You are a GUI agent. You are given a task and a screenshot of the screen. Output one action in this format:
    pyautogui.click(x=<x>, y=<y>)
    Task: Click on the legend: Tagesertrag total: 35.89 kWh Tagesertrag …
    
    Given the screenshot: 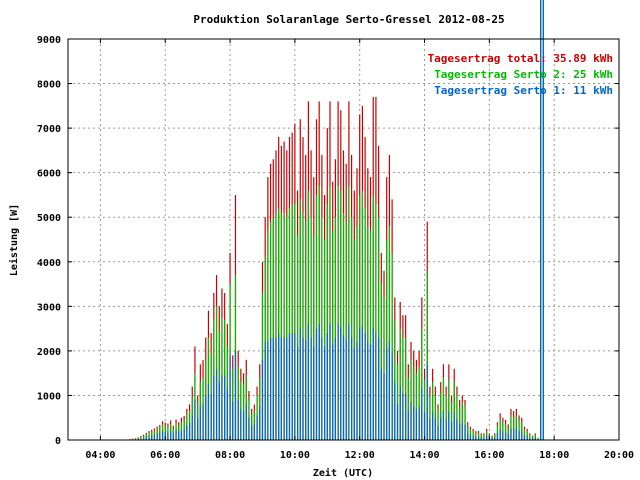 What is the action you would take?
    pyautogui.click(x=520, y=74)
    